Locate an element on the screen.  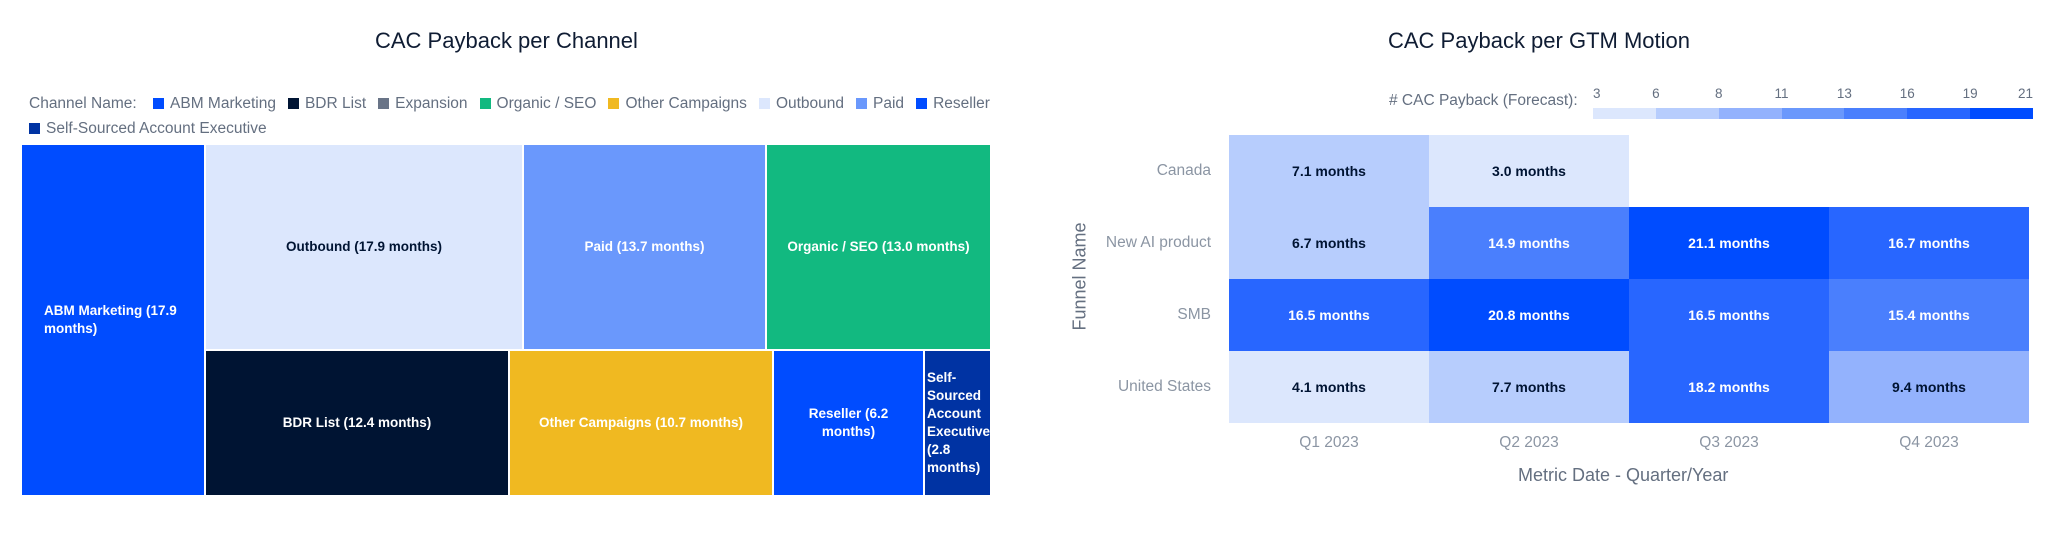
treemap-tile: Outbound (17.9 months) is located at coordinates (364, 247).